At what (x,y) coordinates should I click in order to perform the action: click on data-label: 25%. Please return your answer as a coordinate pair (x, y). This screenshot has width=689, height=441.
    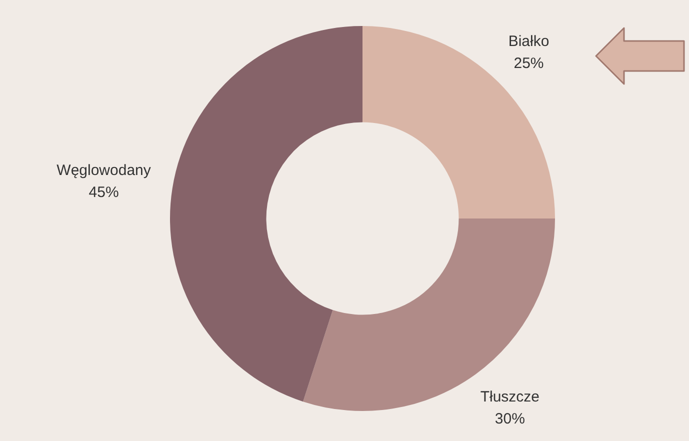
    Looking at the image, I should click on (529, 63).